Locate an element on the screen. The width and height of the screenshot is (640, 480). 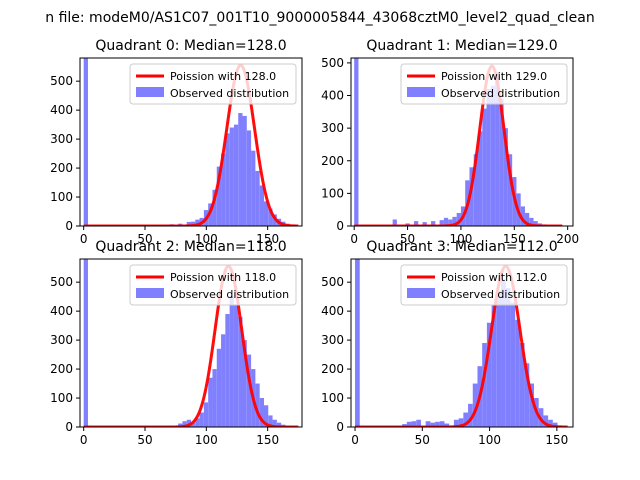
legend-label-poisson: Poission with 112.0 is located at coordinates (494, 277).